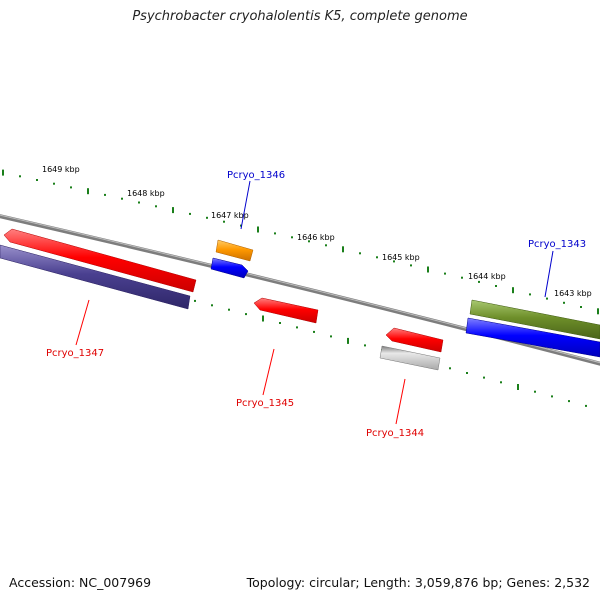 This screenshot has height=600, width=600. What do you see at coordinates (146, 193) in the screenshot?
I see `kbp-label-1648: 1648 kbp` at bounding box center [146, 193].